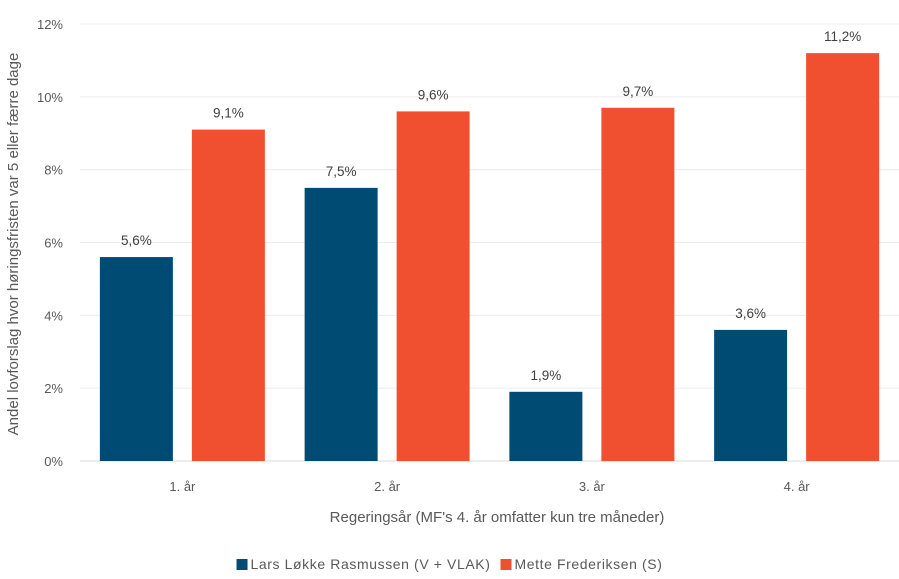 The height and width of the screenshot is (579, 899). Describe the element at coordinates (842, 36) in the screenshot. I see `data-label: 11,2%` at that location.